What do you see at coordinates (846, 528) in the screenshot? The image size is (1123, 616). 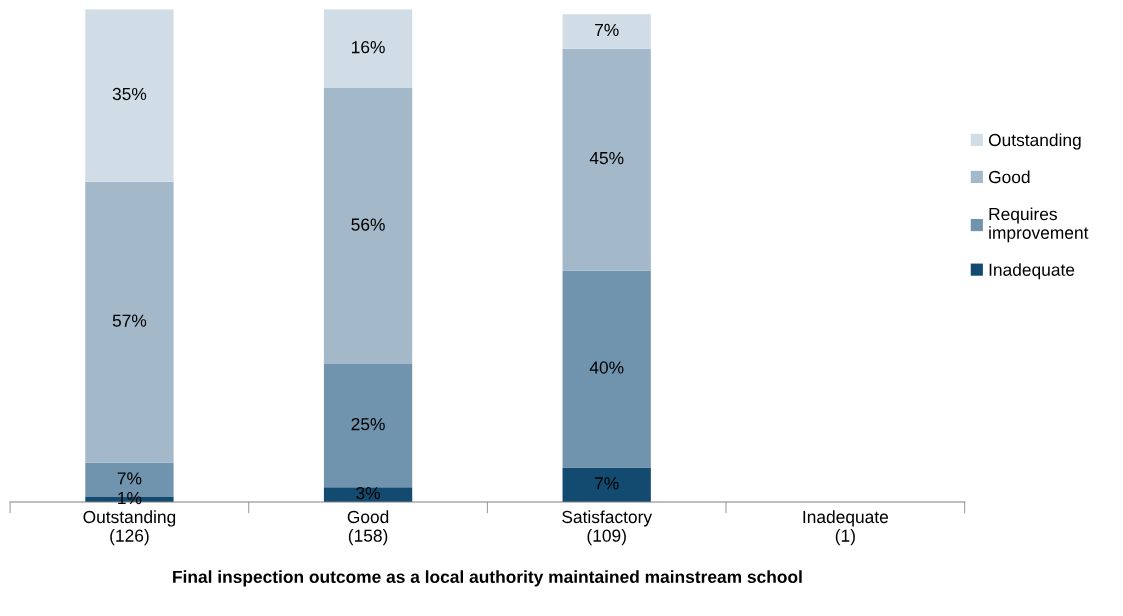 I see `x-tick-label: Inadequate (1)` at bounding box center [846, 528].